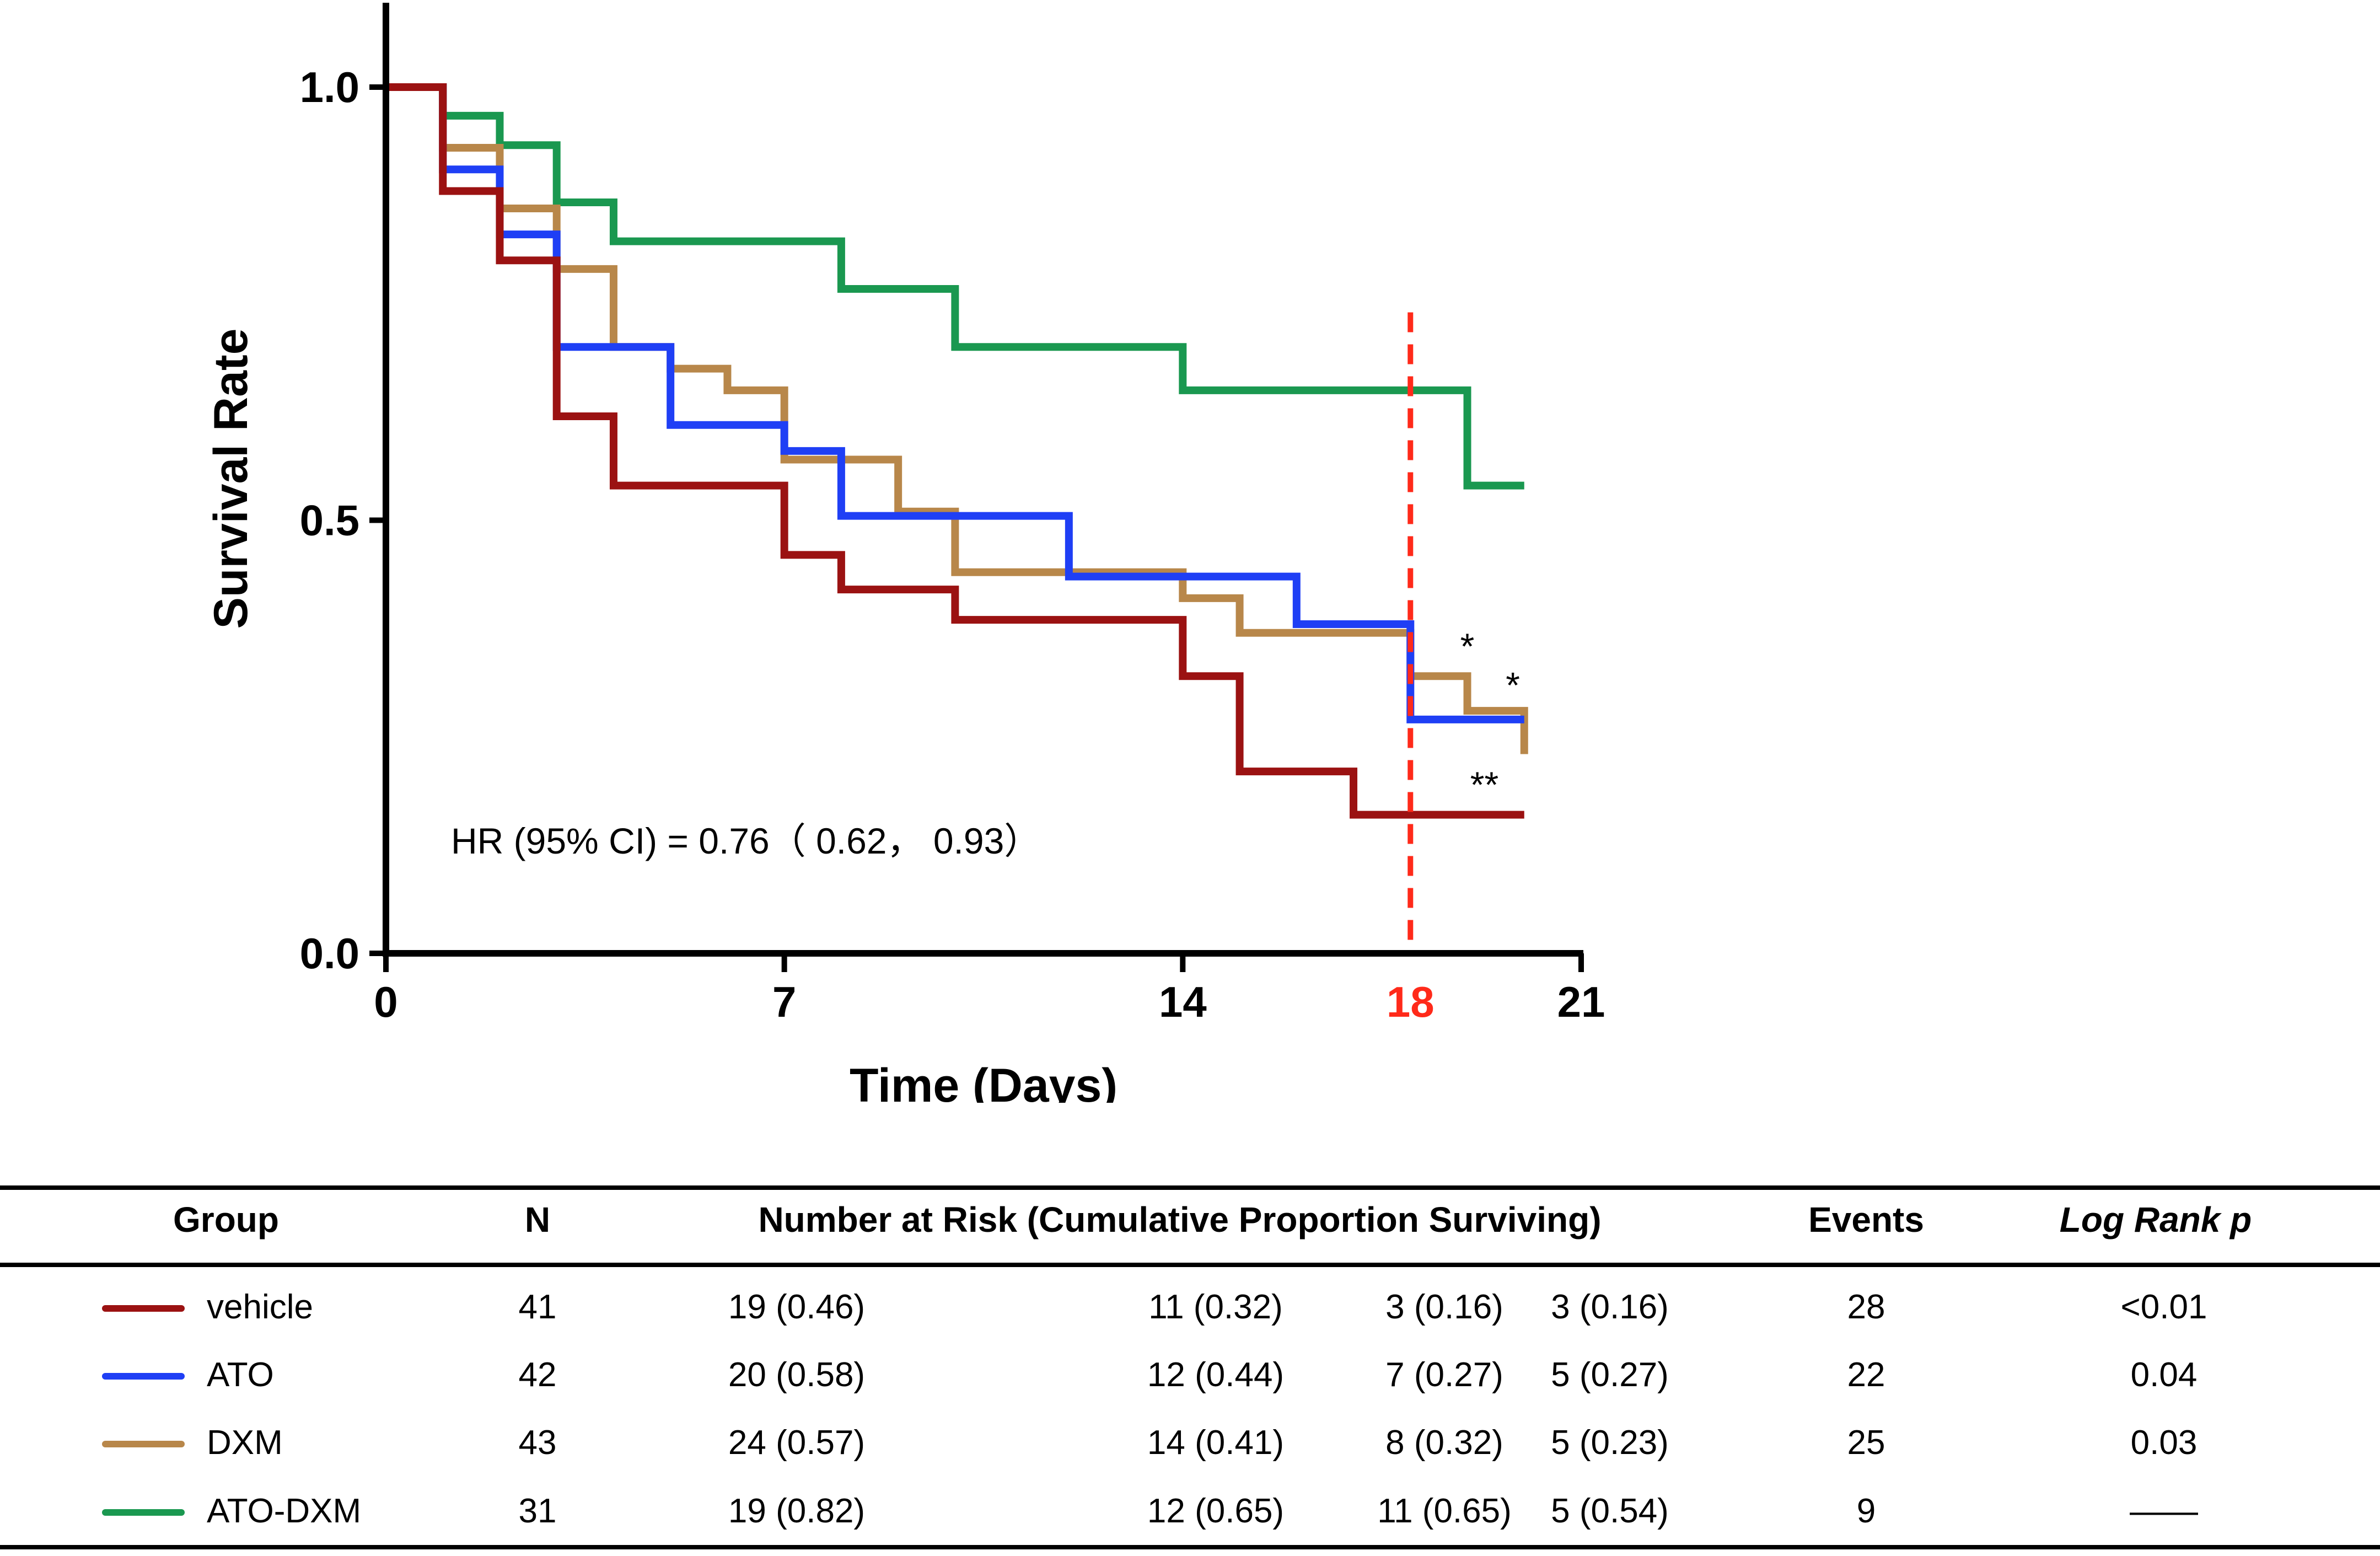 The image size is (2380, 1556). I want to click on significance-mark-vehicle: **, so click(1484, 784).